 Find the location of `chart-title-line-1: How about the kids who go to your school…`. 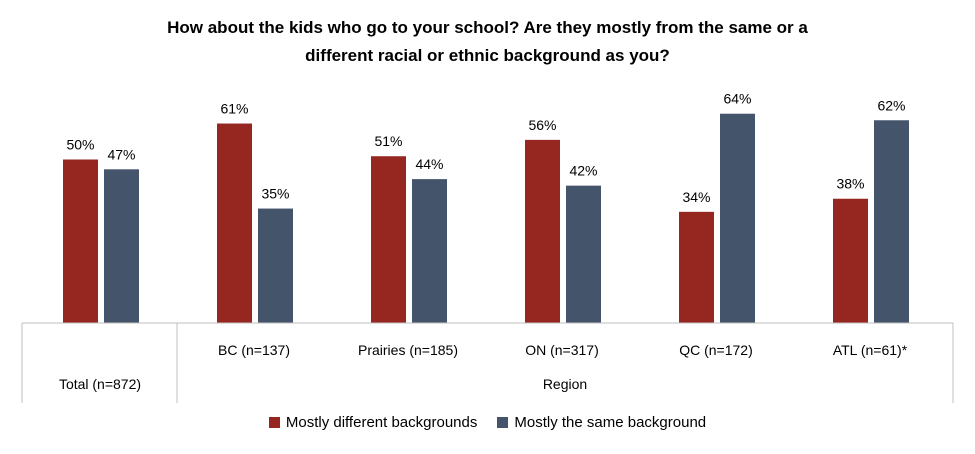

chart-title-line-1: How about the kids who go to your school… is located at coordinates (487, 27).